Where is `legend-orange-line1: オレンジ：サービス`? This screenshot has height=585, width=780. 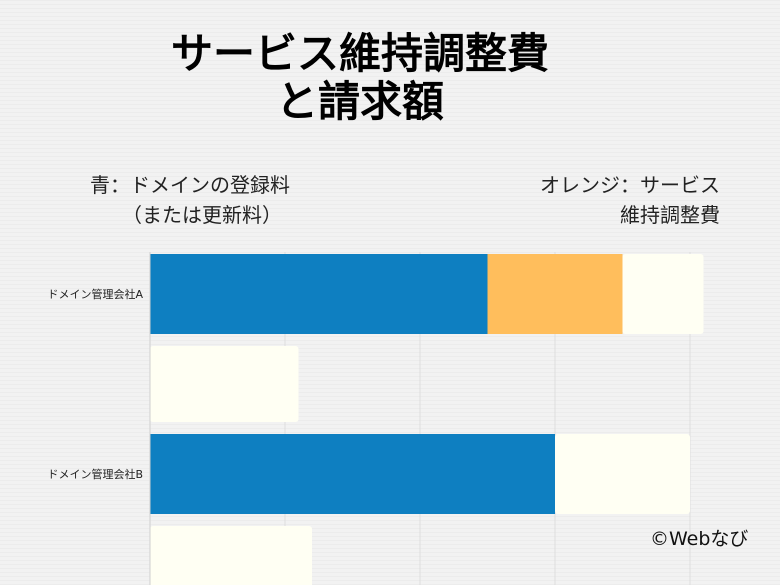
legend-orange-line1: オレンジ：サービス is located at coordinates (630, 185).